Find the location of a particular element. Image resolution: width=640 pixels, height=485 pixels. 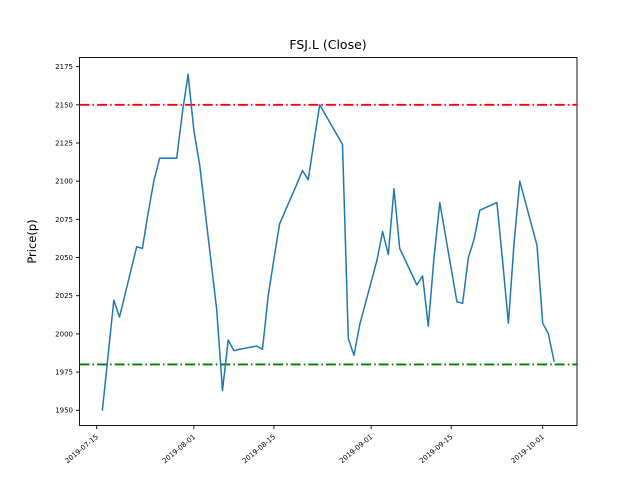

y-tick-label: 2025 is located at coordinates (64, 296).